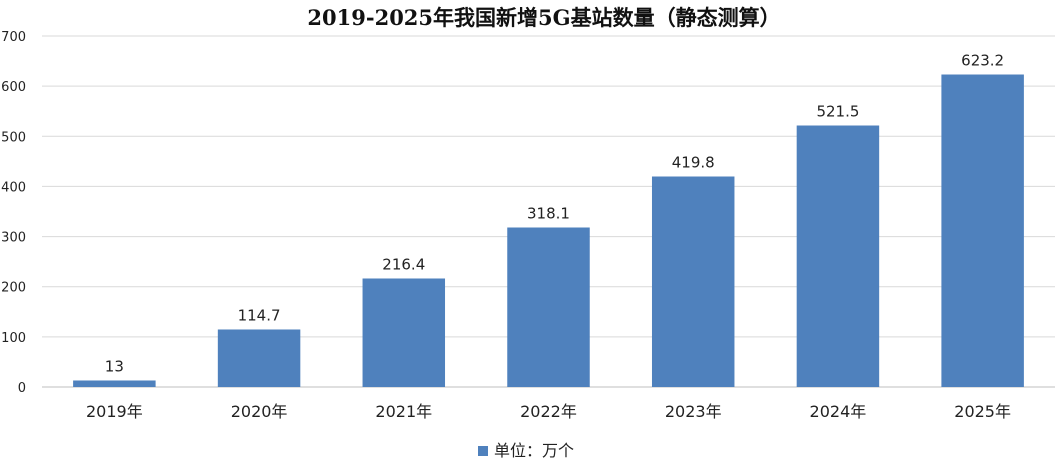  What do you see at coordinates (838, 411) in the screenshot?
I see `x-category-label: 2024年` at bounding box center [838, 411].